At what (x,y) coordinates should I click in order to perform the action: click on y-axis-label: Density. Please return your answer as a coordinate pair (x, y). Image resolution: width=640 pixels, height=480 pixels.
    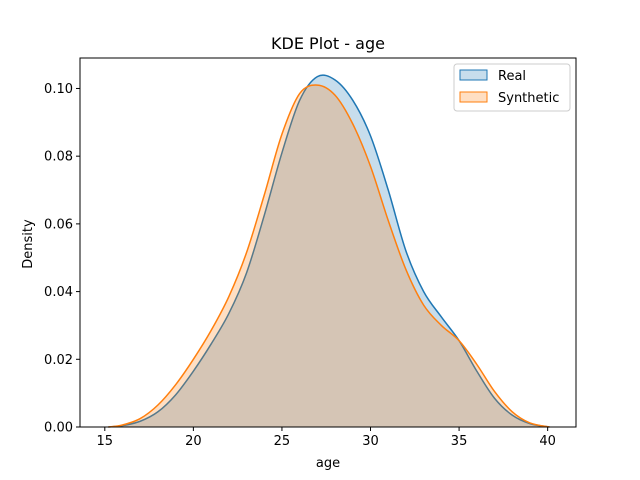
    Looking at the image, I should click on (28, 244).